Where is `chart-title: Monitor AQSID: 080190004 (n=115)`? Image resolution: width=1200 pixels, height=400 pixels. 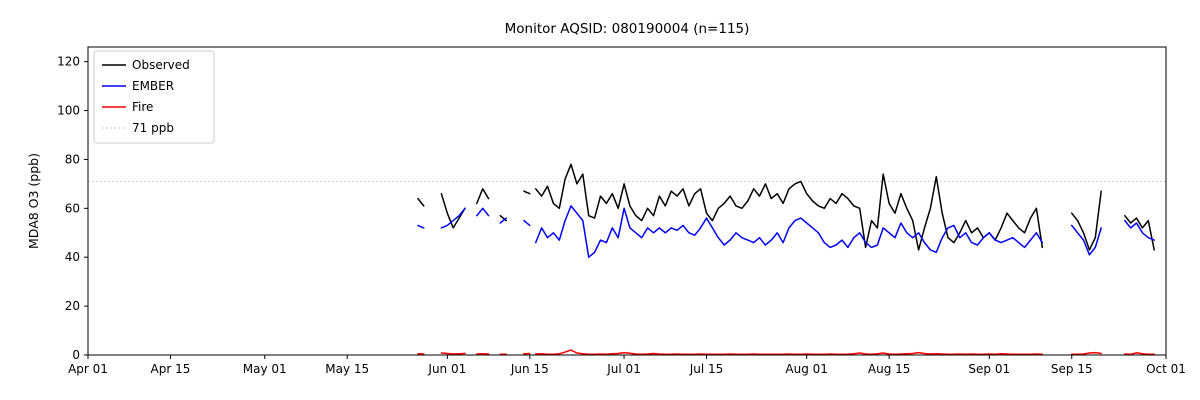
chart-title: Monitor AQSID: 080190004 (n=115) is located at coordinates (627, 29).